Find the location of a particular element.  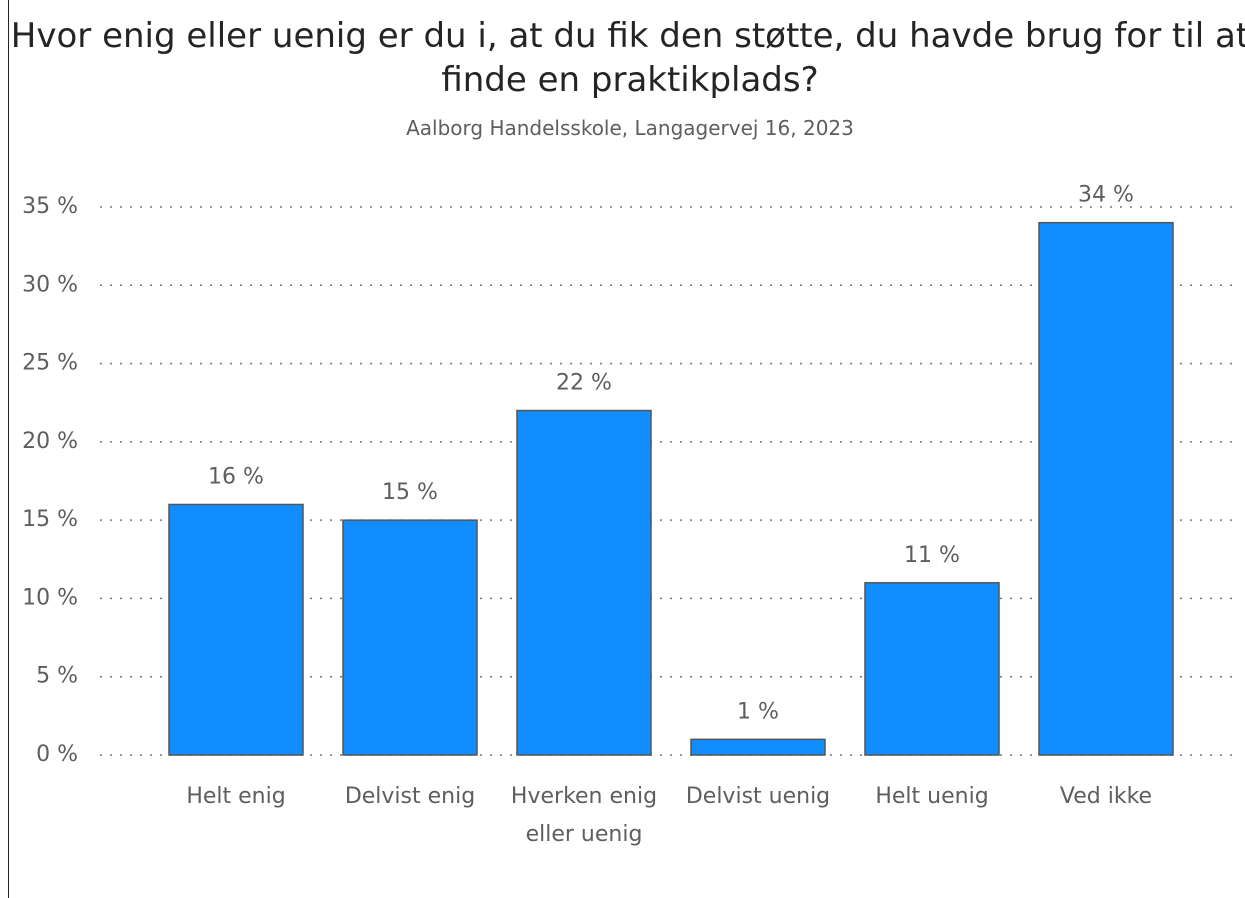

x-tick-label: Delvist uenig is located at coordinates (758, 796).